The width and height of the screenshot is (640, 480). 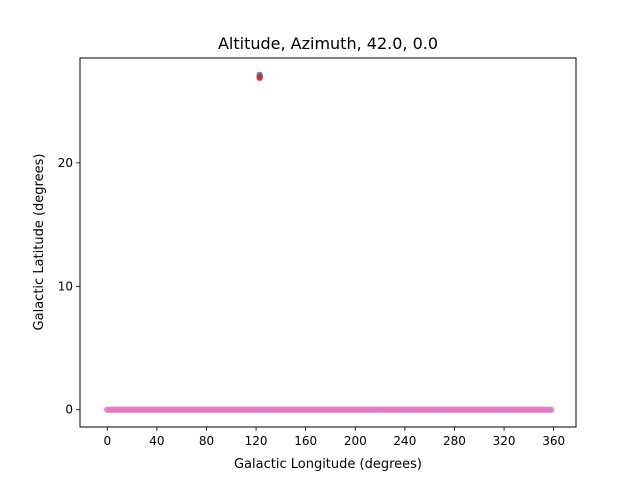 What do you see at coordinates (334, 437) in the screenshot?
I see `x-axis-ticks: 0 40 80 120 160 200 240 280 320 360` at bounding box center [334, 437].